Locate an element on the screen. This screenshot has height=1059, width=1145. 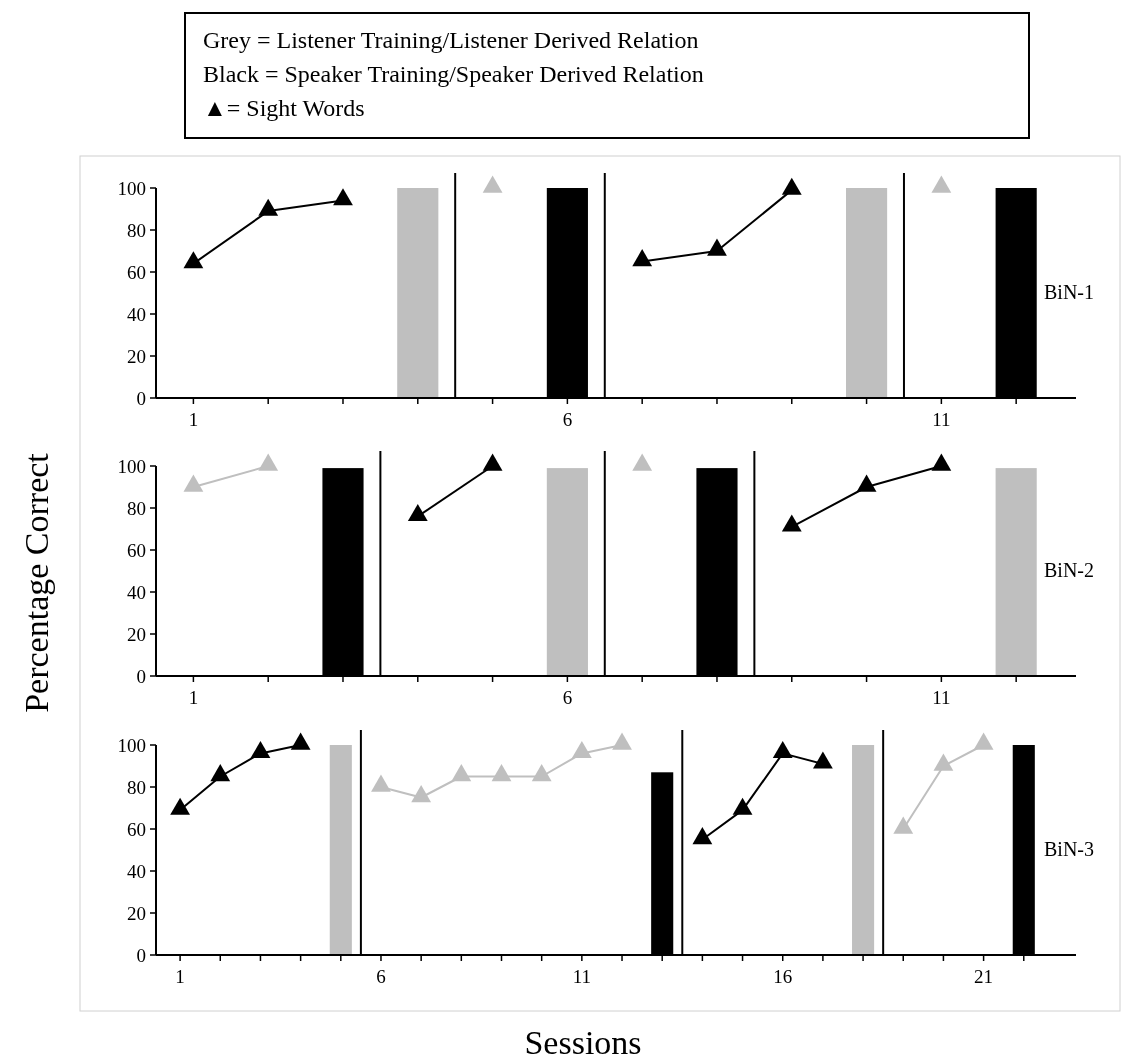
x-axis-title: Sessions is located at coordinates (583, 1041).